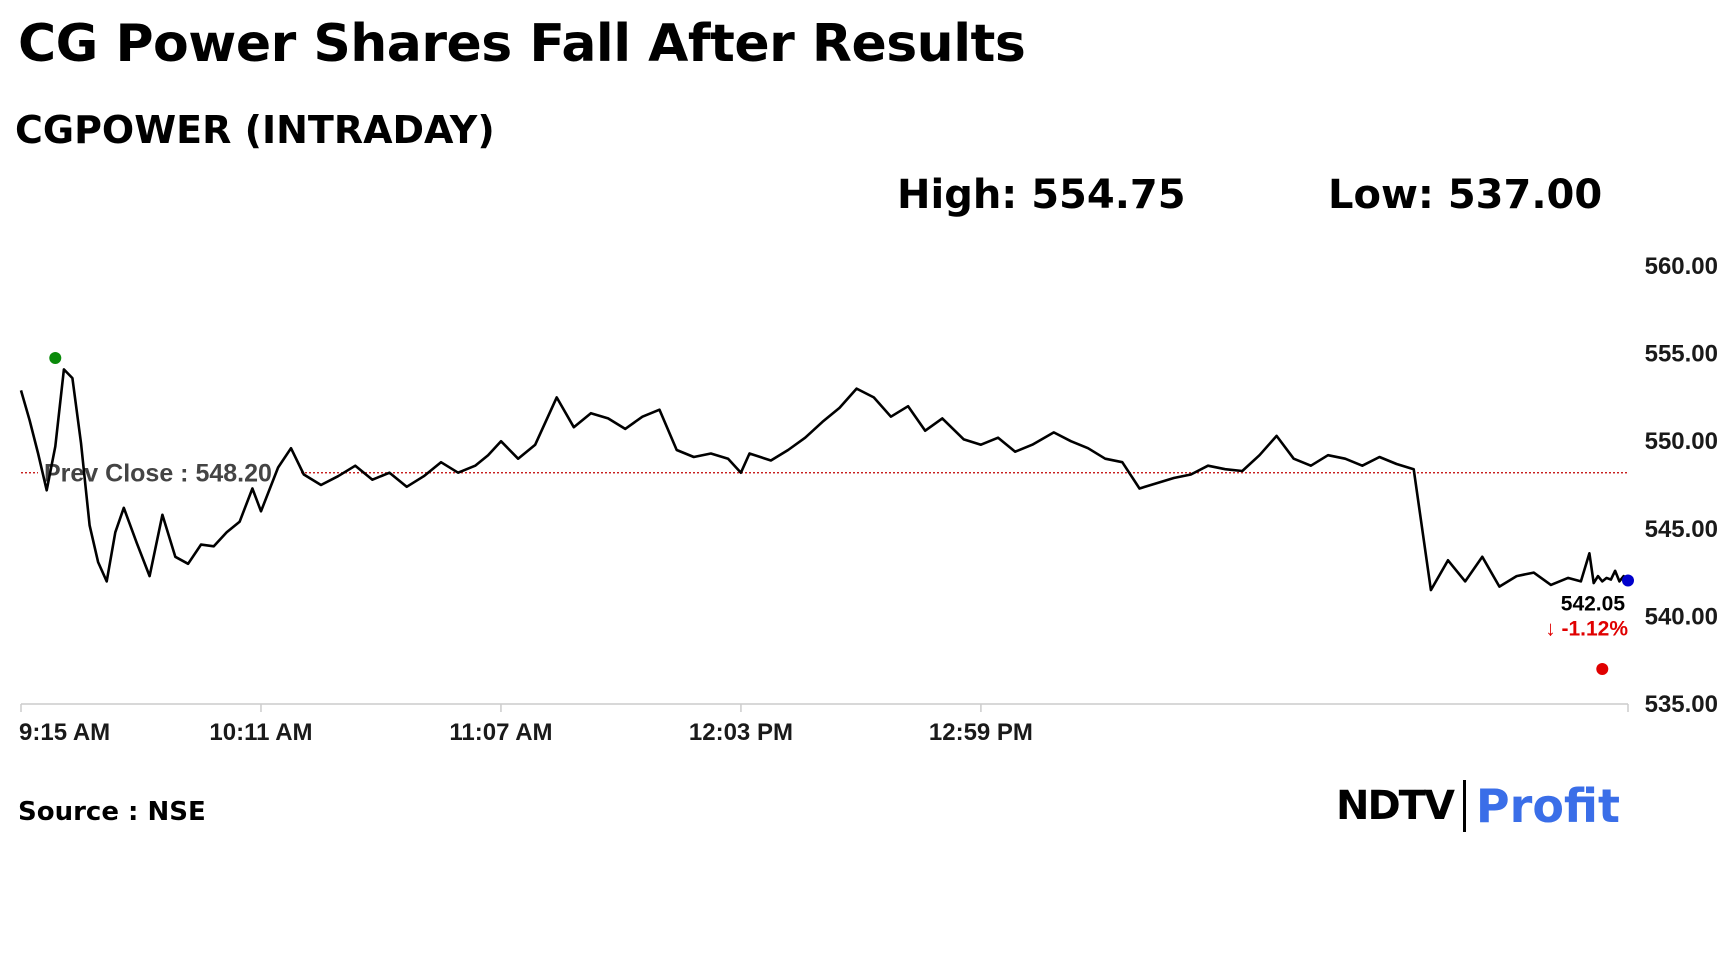 The image size is (1728, 972). Describe the element at coordinates (1681, 529) in the screenshot. I see `y-tick-label: 545.00` at that location.